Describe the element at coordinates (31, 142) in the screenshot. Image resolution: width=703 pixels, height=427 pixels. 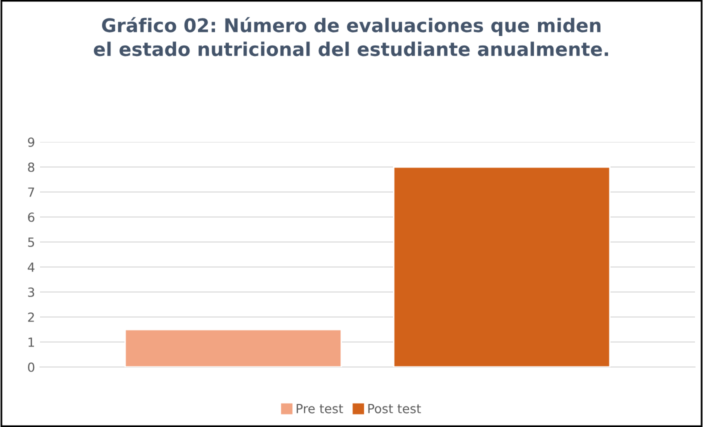
I see `y-tick-label: 9` at that location.